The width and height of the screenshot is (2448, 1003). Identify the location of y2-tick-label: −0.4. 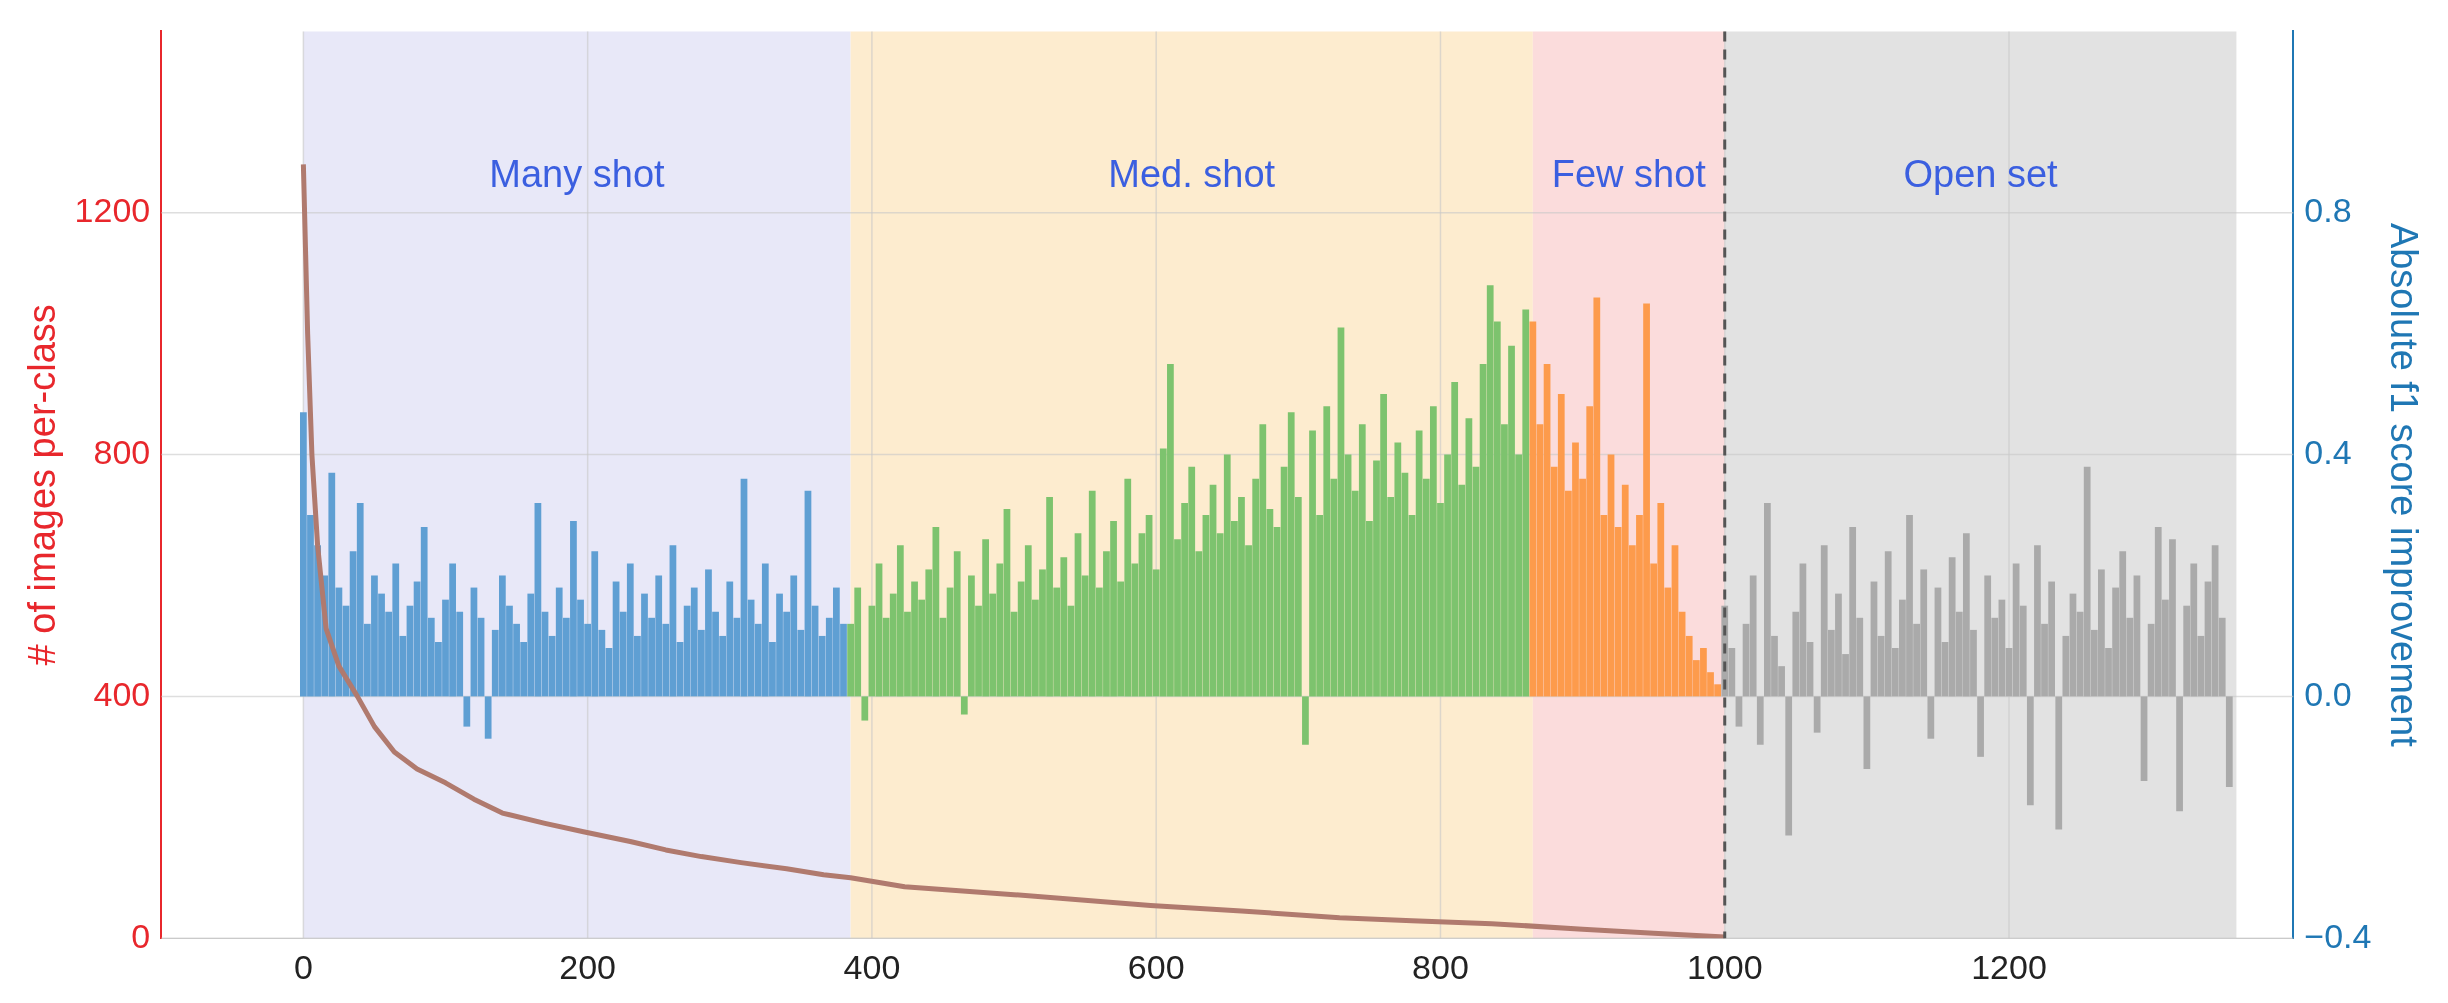
(2338, 935).